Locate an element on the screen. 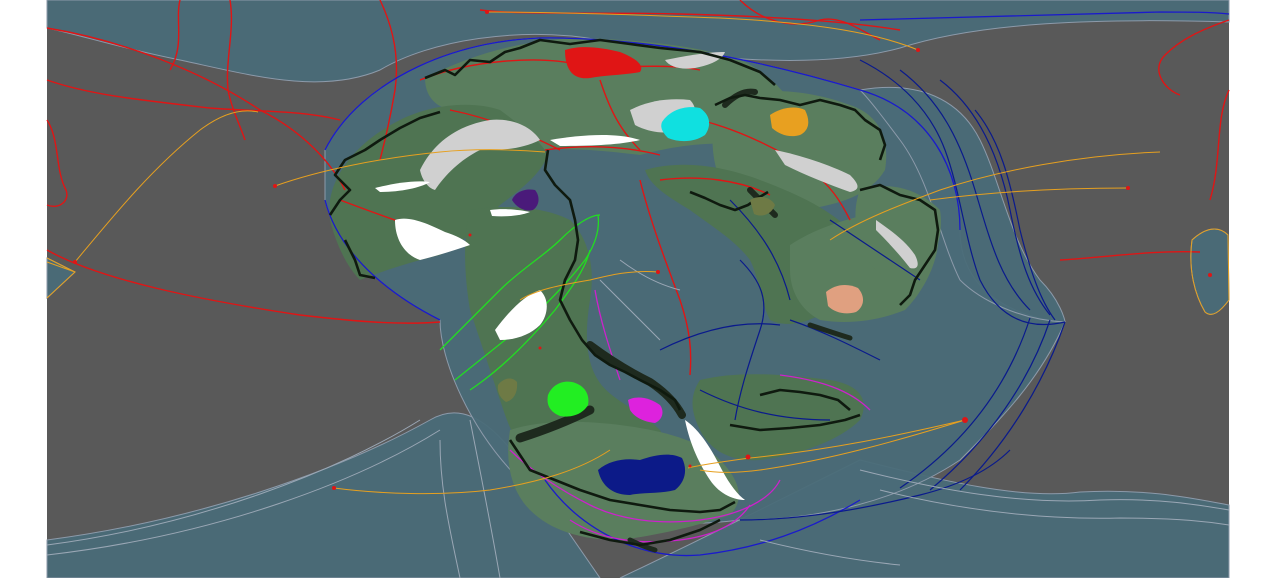  orange-region is located at coordinates (789, 122).